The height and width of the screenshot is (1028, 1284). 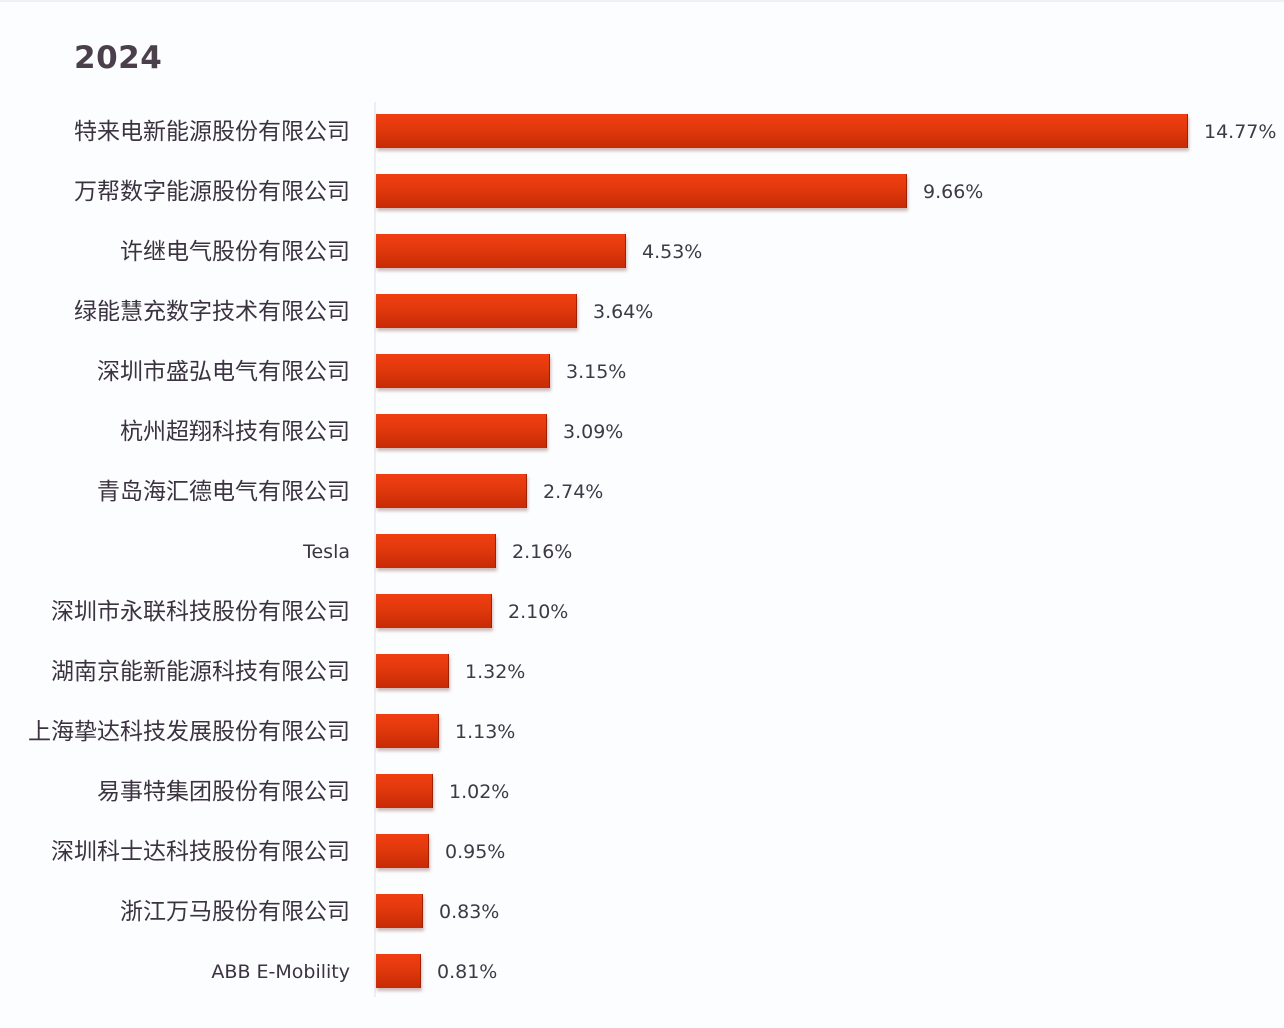 What do you see at coordinates (223, 492) in the screenshot?
I see `category-label: 青岛海汇德电气有限公司` at bounding box center [223, 492].